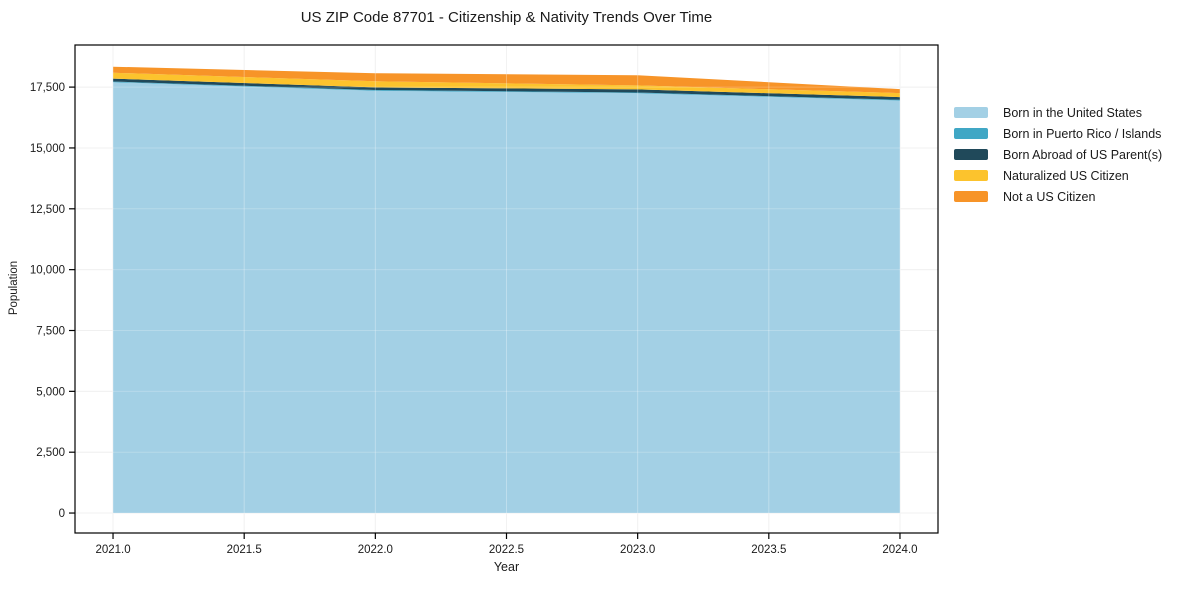 The height and width of the screenshot is (590, 1189). What do you see at coordinates (47, 271) in the screenshot?
I see `y-tick-label: 10,000` at bounding box center [47, 271].